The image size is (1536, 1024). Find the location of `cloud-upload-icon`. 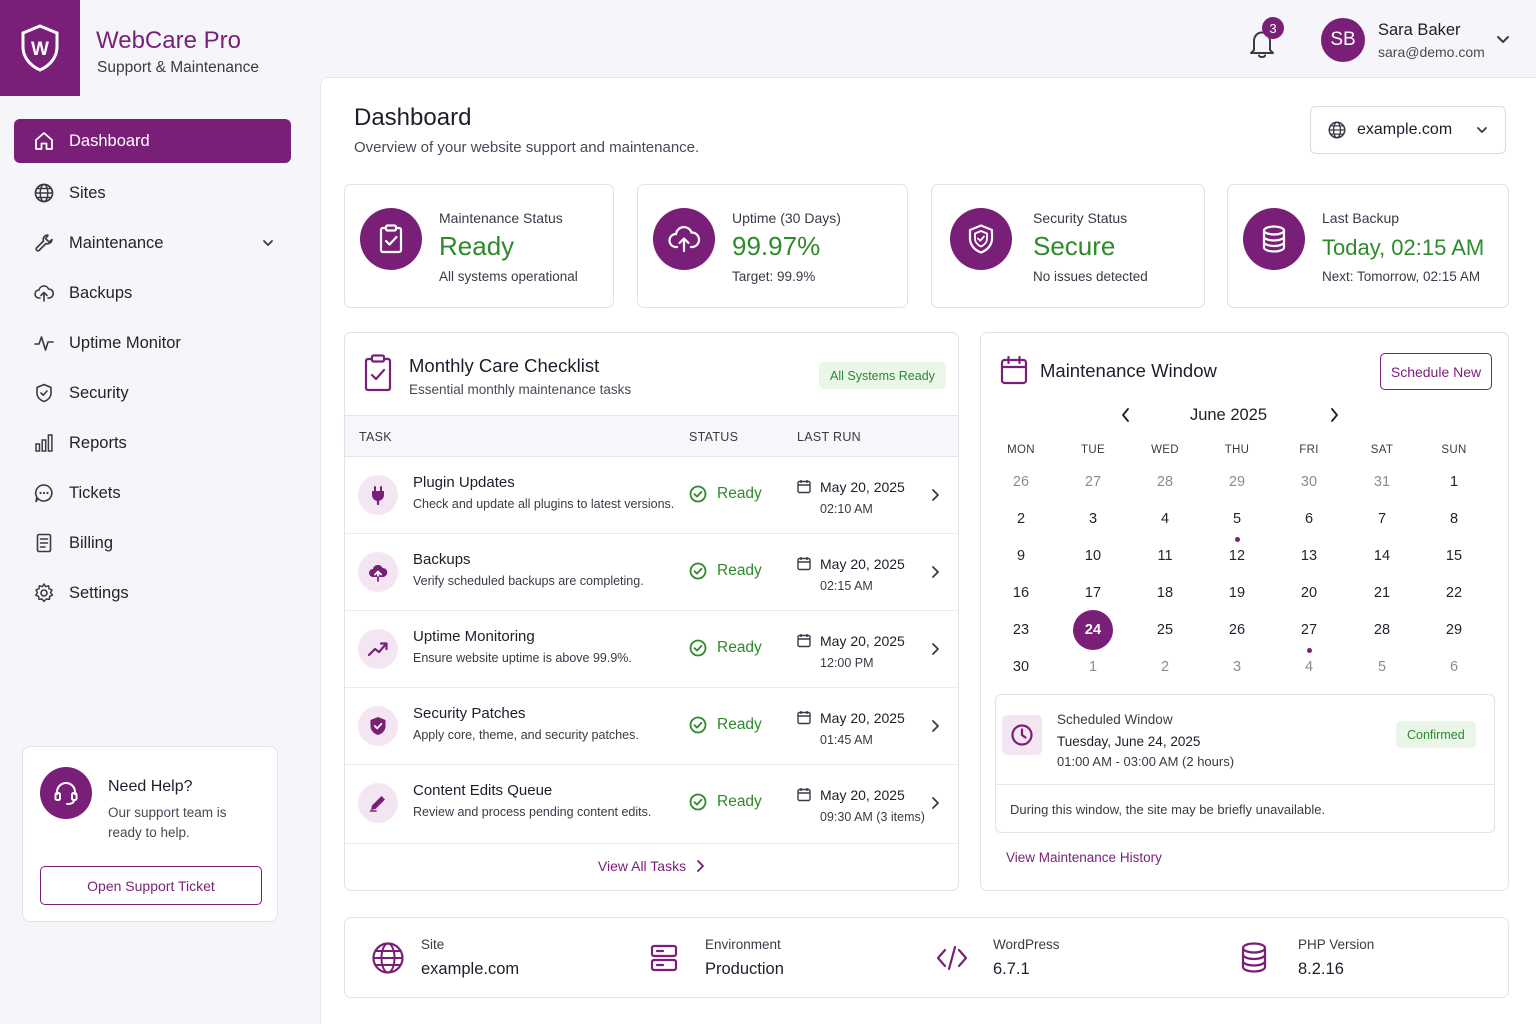

cloud-upload-icon is located at coordinates (378, 572).